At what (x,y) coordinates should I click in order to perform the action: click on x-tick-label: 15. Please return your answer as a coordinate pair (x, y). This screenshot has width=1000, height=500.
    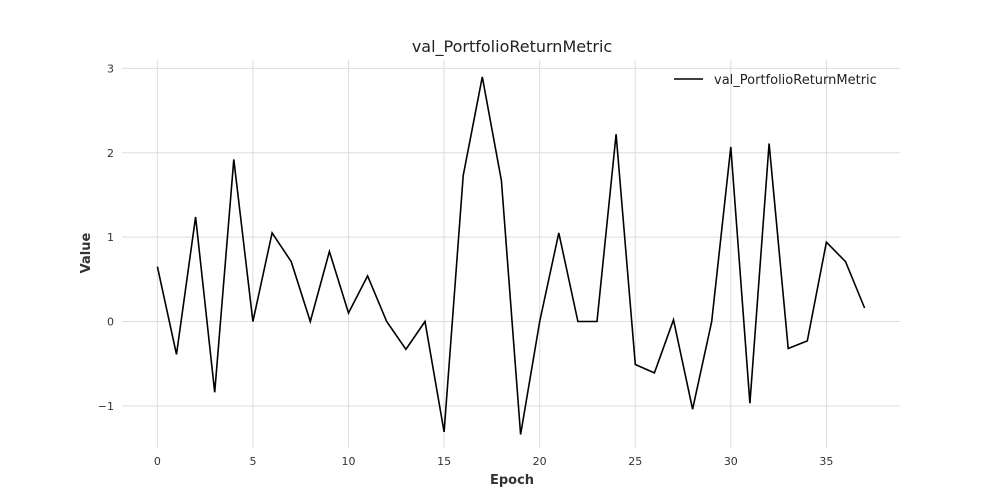
    Looking at the image, I should click on (444, 461).